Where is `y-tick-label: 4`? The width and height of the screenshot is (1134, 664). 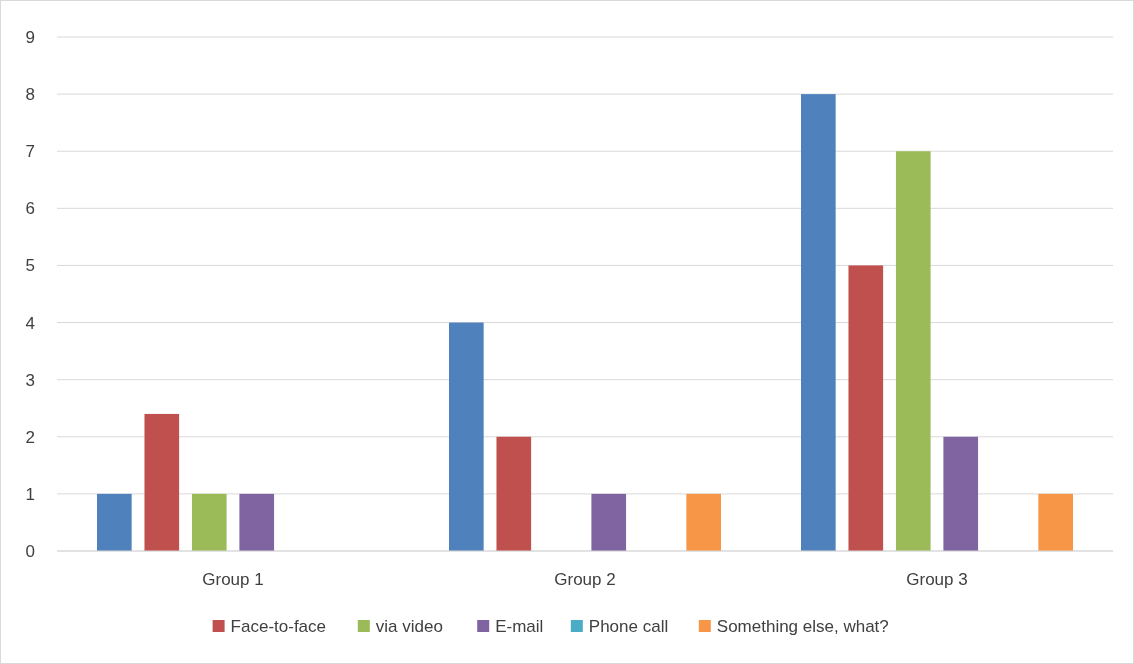
y-tick-label: 4 is located at coordinates (30, 323).